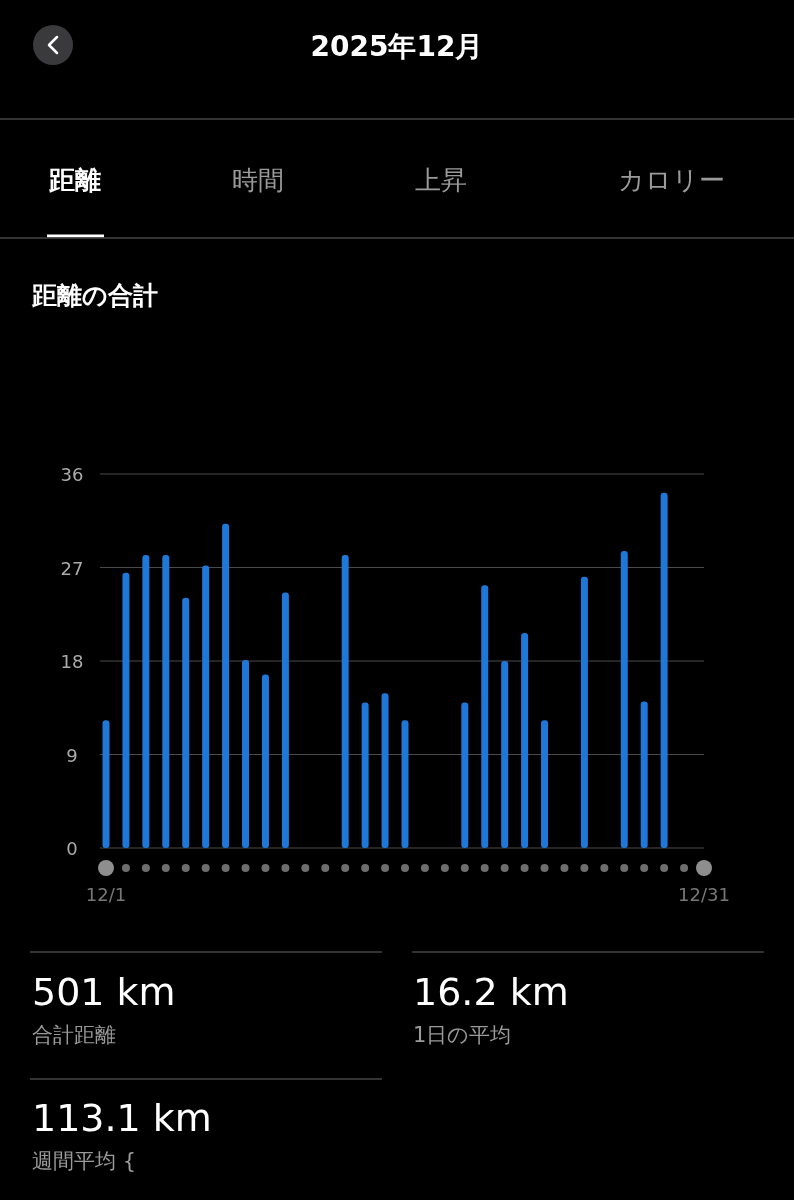 This screenshot has height=1200, width=794. I want to click on x-tick-label: 12/1, so click(106, 894).